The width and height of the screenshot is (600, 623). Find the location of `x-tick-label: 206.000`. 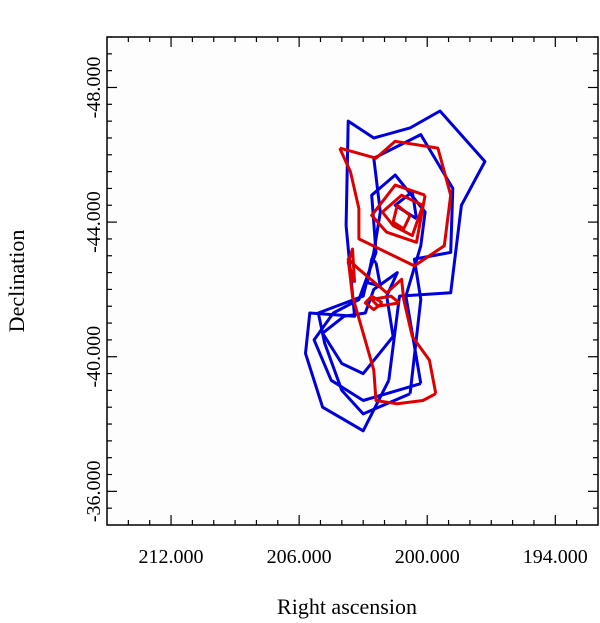

x-tick-label: 206.000 is located at coordinates (299, 557).